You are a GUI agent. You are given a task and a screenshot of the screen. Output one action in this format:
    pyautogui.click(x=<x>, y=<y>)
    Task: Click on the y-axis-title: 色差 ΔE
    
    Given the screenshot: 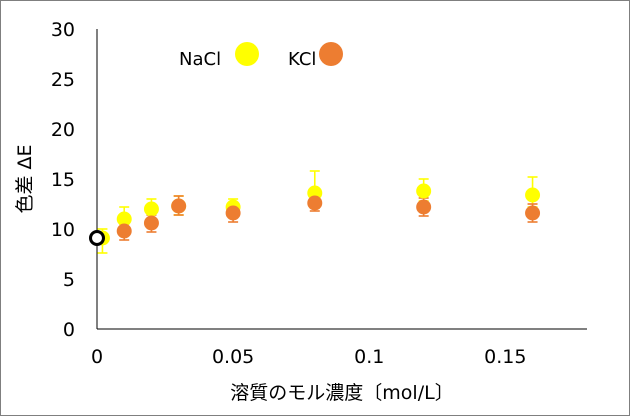 What is the action you would take?
    pyautogui.click(x=25, y=178)
    